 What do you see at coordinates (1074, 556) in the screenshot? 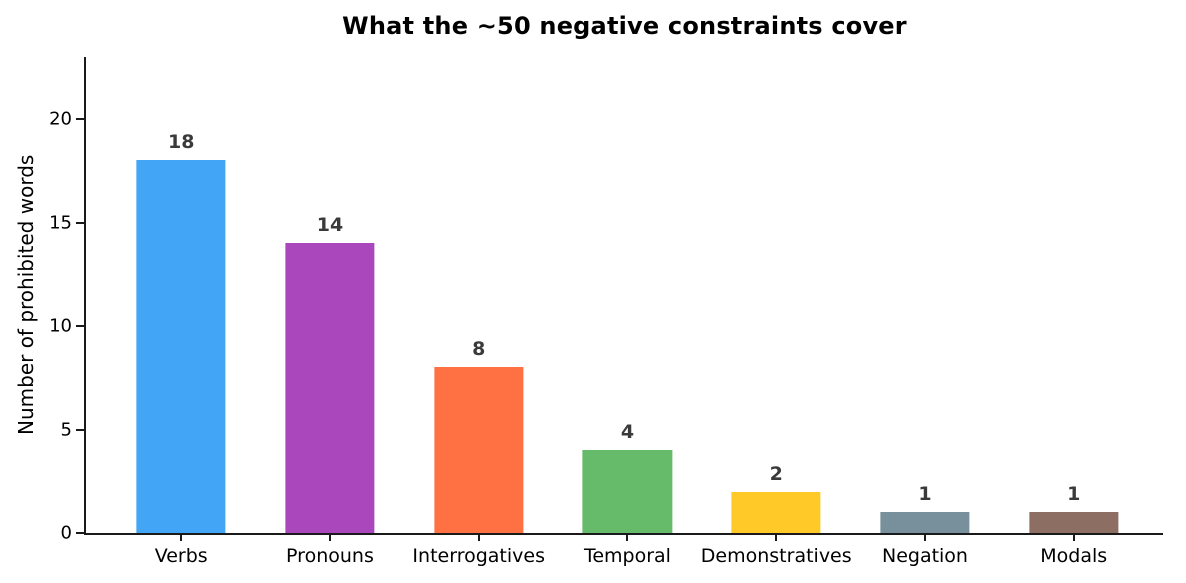
I see `x-tick-label: Modals` at bounding box center [1074, 556].